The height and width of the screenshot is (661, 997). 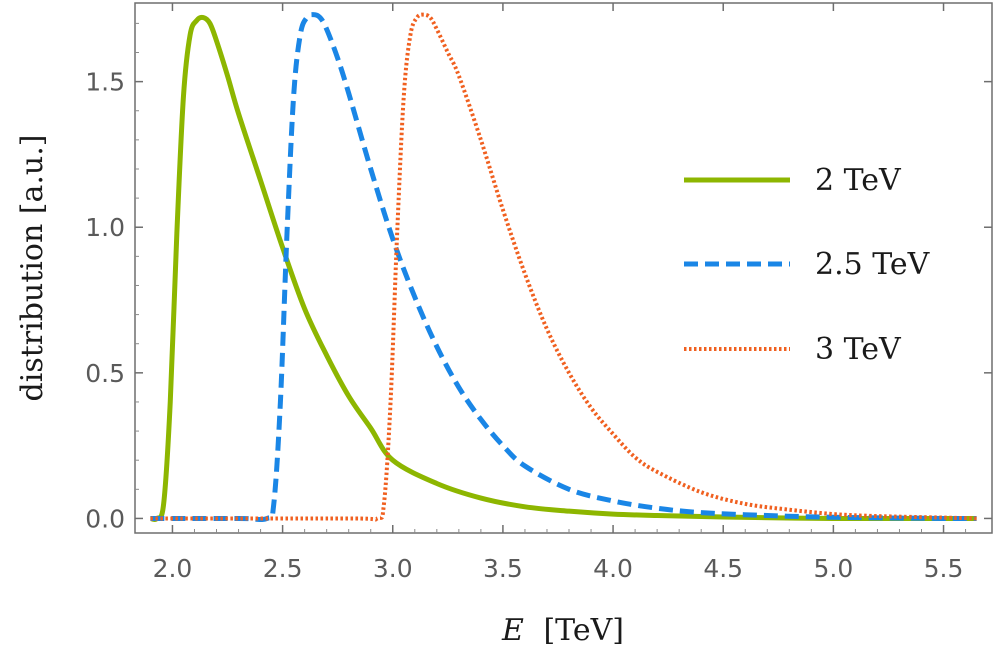 I want to click on x-axis-unit: [TeV], so click(x=583, y=630).